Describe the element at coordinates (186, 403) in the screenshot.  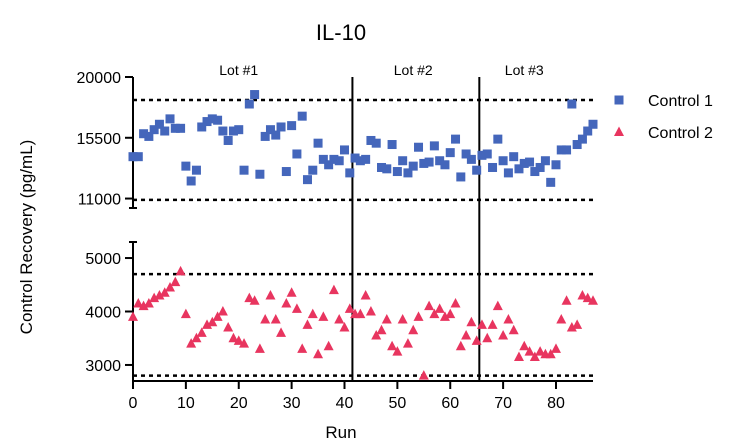
I see `x-tick-label: 10` at that location.